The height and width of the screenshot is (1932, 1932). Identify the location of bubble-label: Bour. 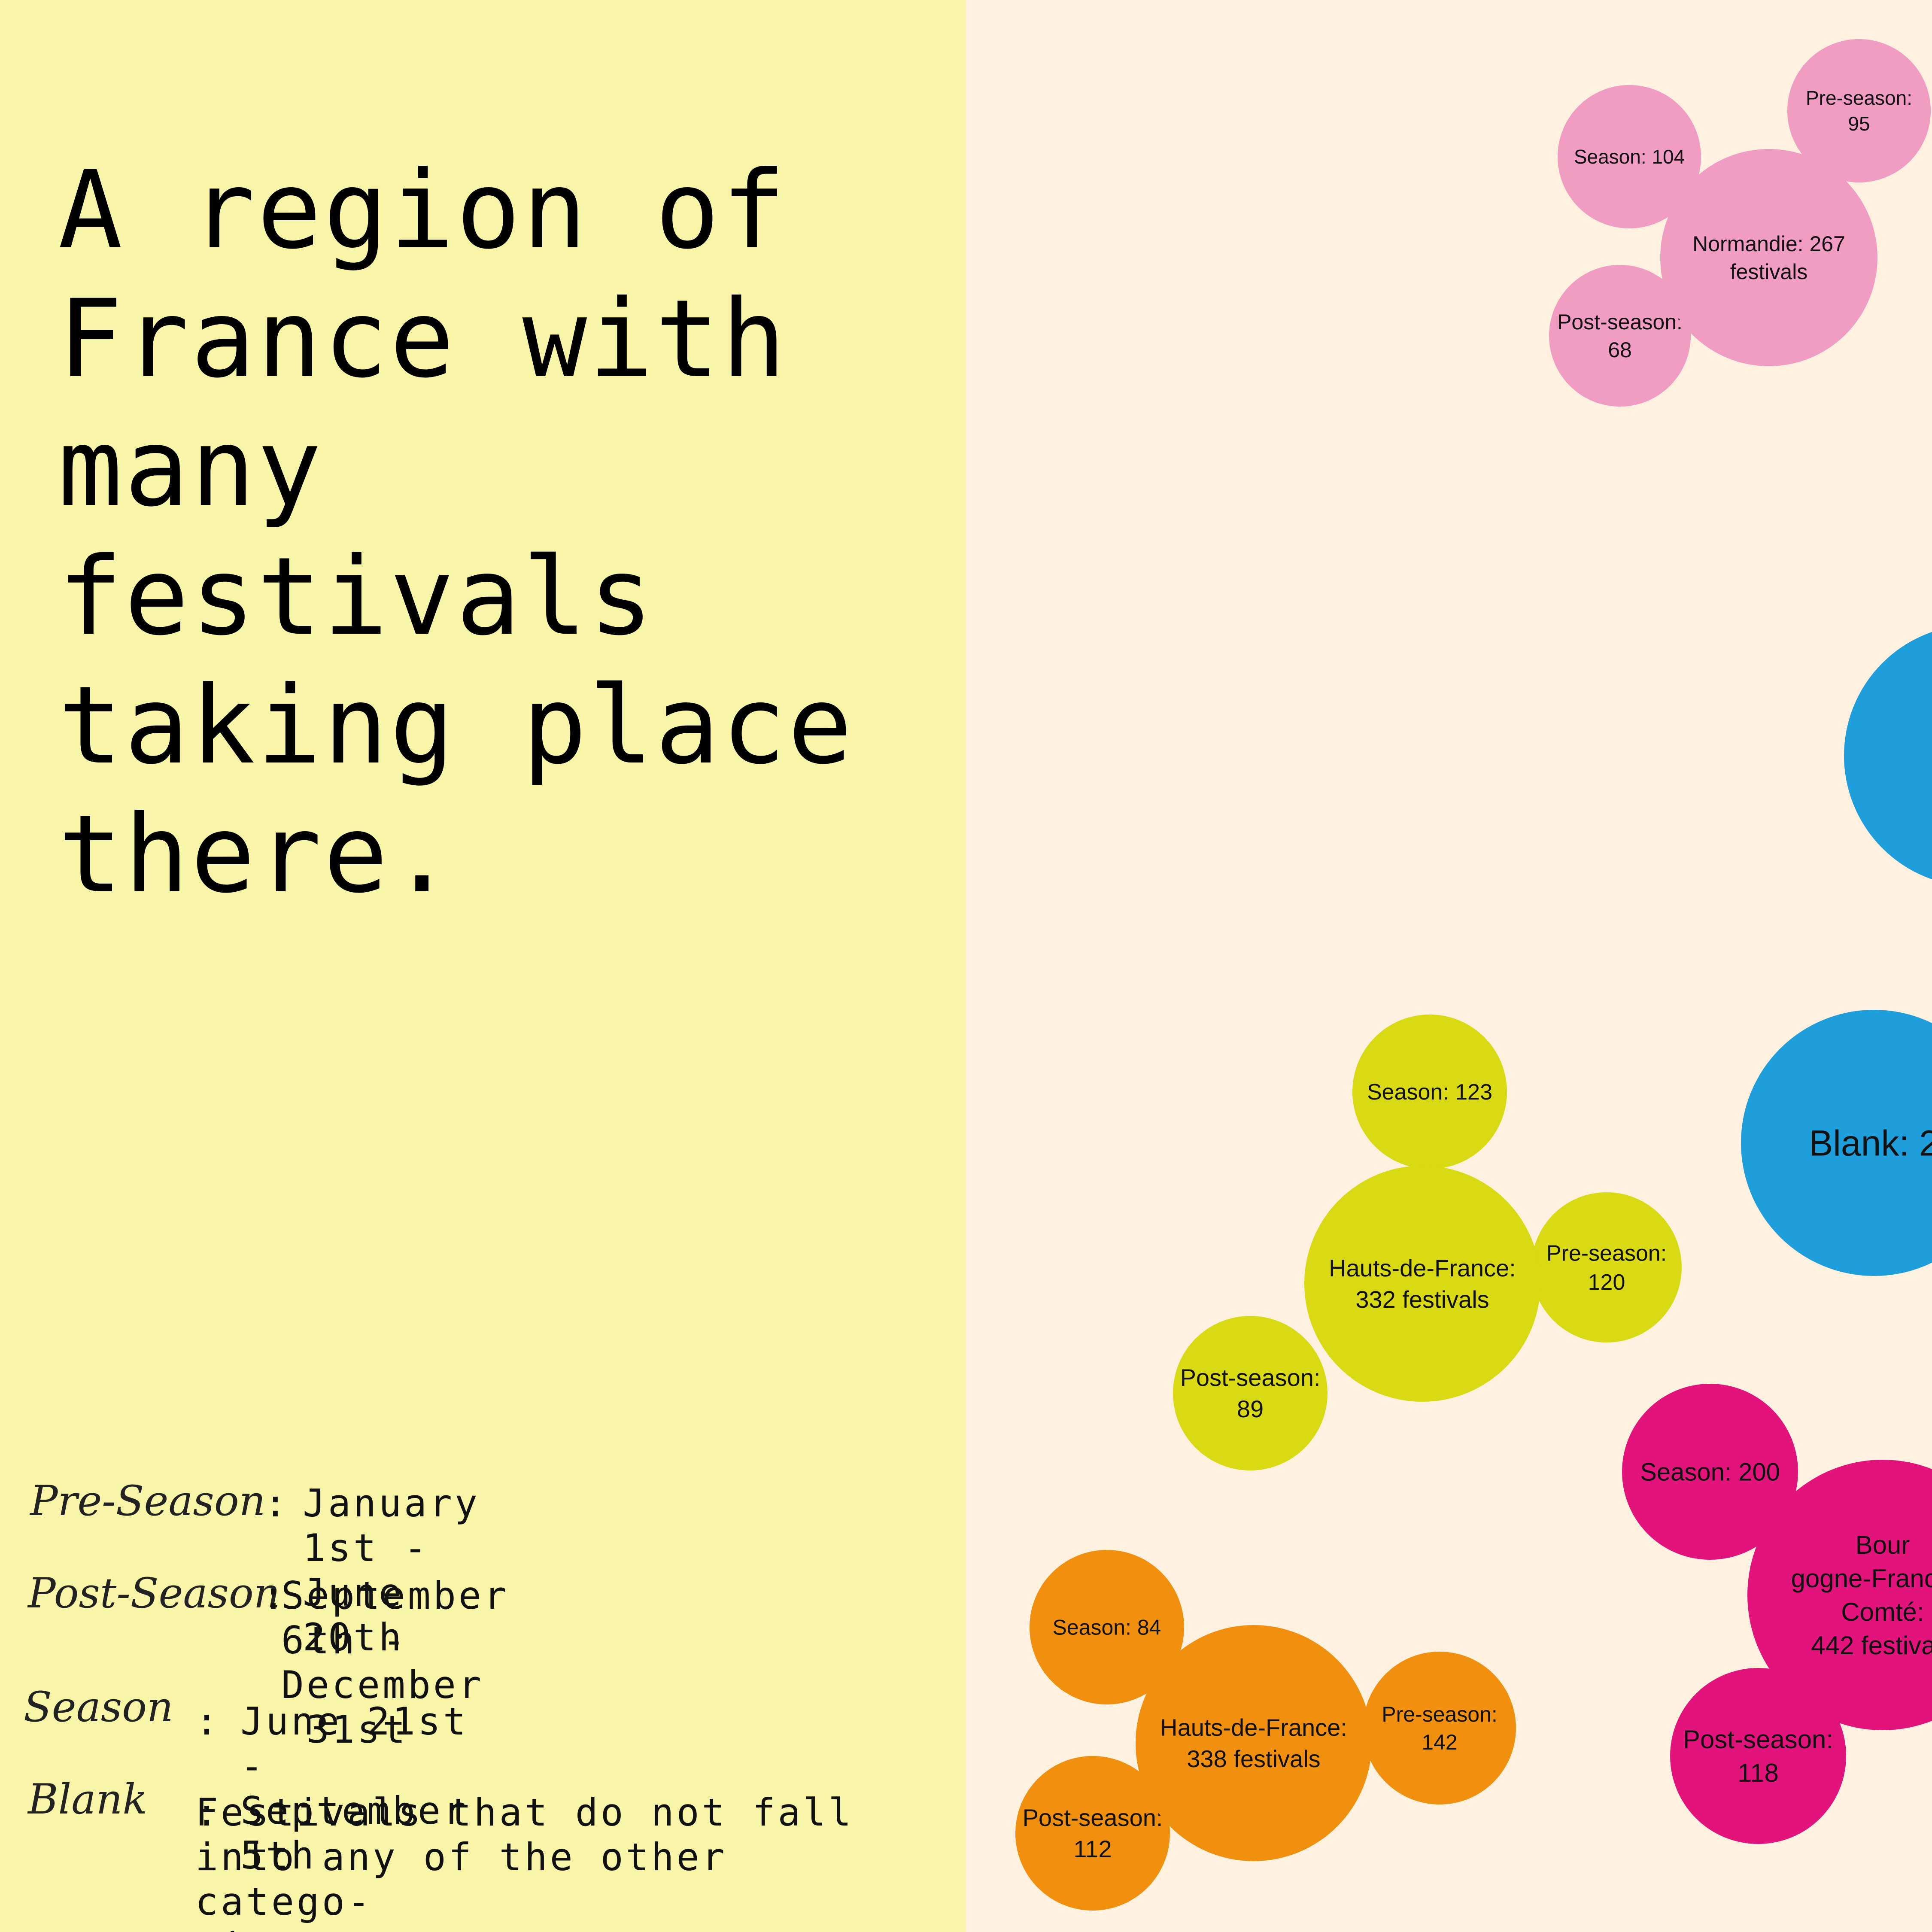
(1883, 1545).